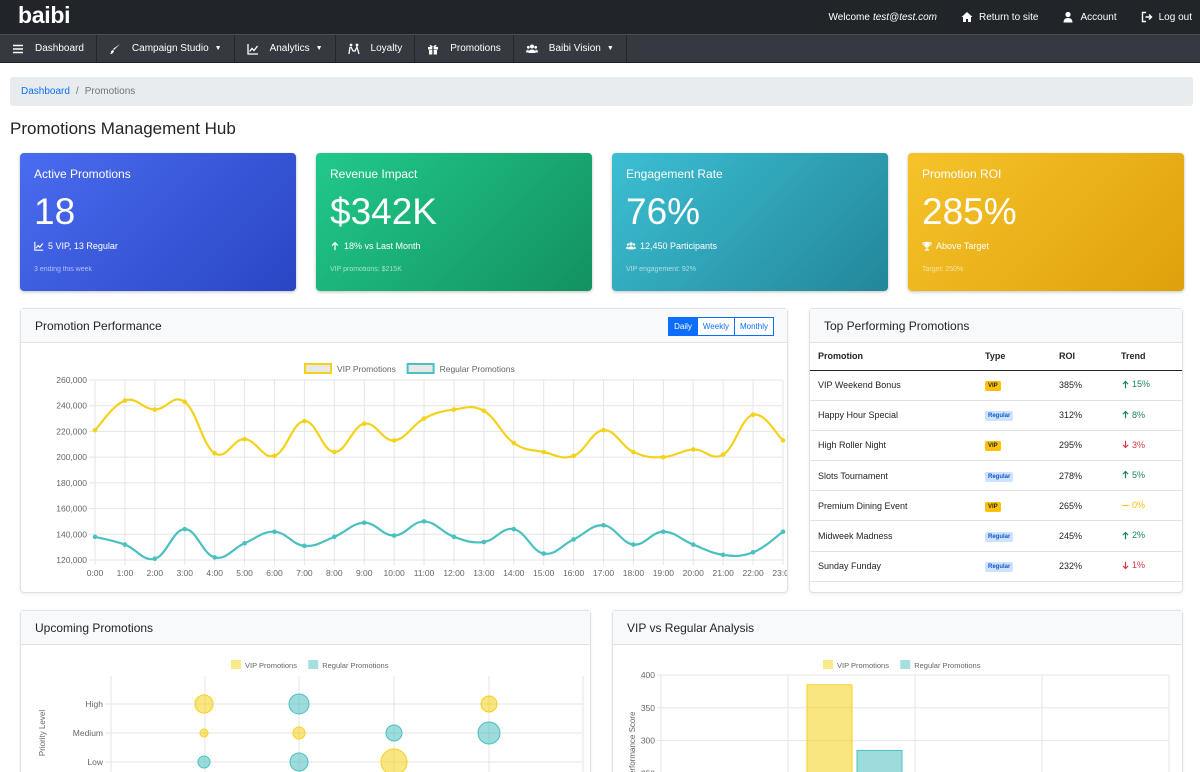 The width and height of the screenshot is (1200, 772). What do you see at coordinates (123, 128) in the screenshot?
I see `page-title: Promotions Management Hub` at bounding box center [123, 128].